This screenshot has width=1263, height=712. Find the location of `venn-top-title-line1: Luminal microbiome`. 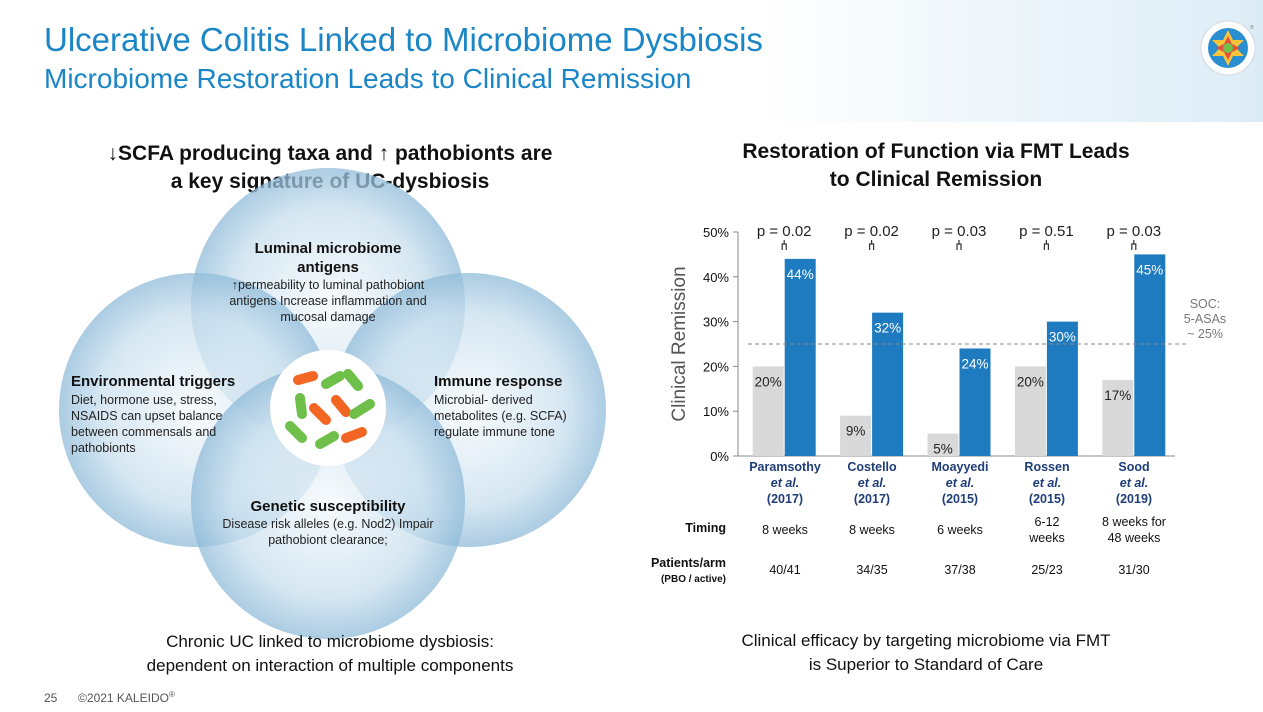

venn-top-title-line1: Luminal microbiome is located at coordinates (328, 248).